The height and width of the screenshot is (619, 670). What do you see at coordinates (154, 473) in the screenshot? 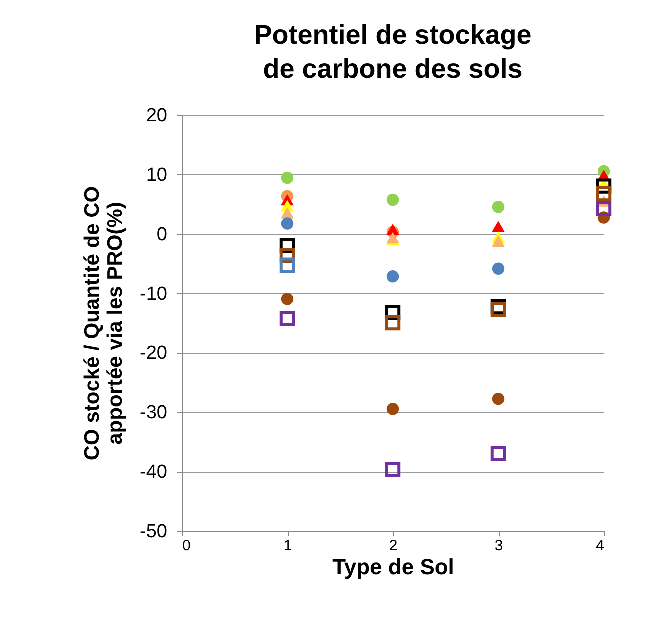
I see `y-tick-label: -40` at bounding box center [154, 473].